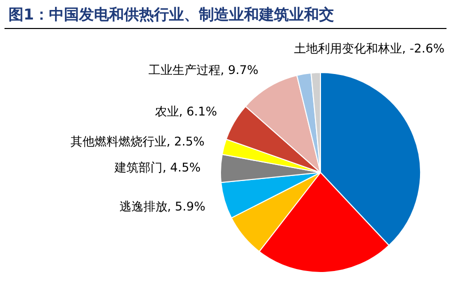 The height and width of the screenshot is (300, 450). Describe the element at coordinates (369, 49) in the screenshot. I see `text: 土地利用变化和林业, -2.6%` at that location.